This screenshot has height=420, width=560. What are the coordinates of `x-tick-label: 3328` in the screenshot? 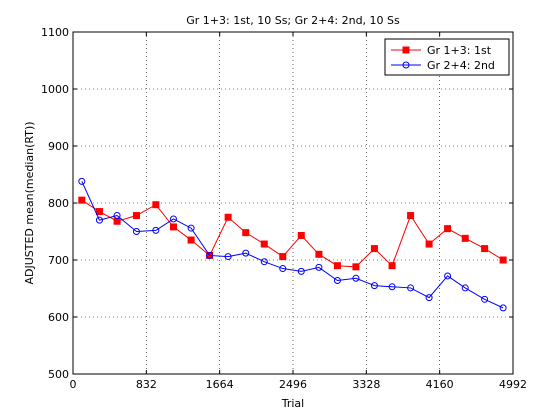 It's located at (366, 384).